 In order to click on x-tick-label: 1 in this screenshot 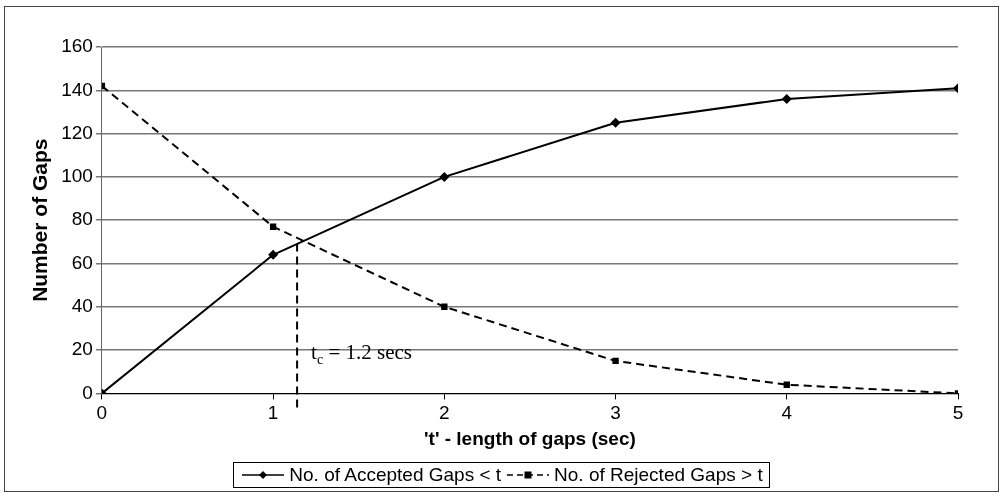, I will do `click(273, 413)`.